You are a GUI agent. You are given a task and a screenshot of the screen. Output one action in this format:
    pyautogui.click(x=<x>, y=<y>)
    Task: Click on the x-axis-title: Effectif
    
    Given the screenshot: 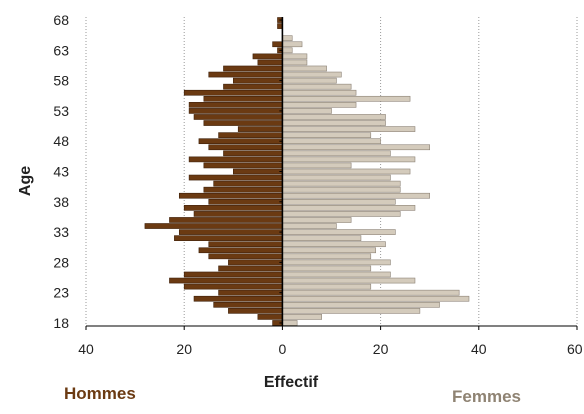 What is the action you would take?
    pyautogui.click(x=291, y=382)
    